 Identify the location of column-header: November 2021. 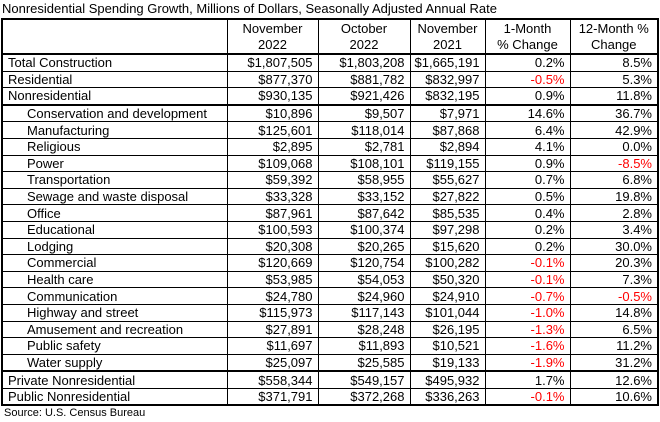
(447, 36).